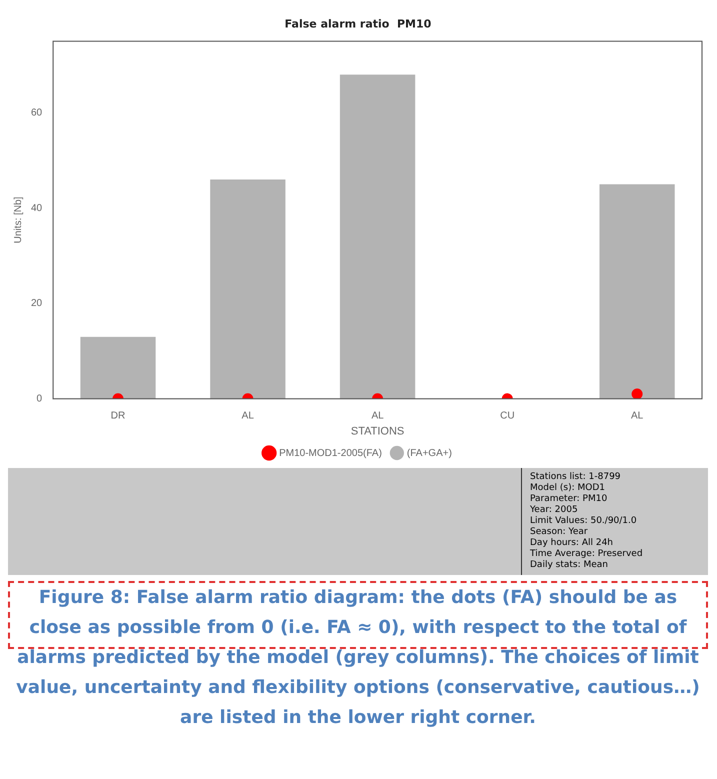 Image resolution: width=717 pixels, height=779 pixels. Describe the element at coordinates (37, 112) in the screenshot. I see `y-tick-label: 60` at that location.